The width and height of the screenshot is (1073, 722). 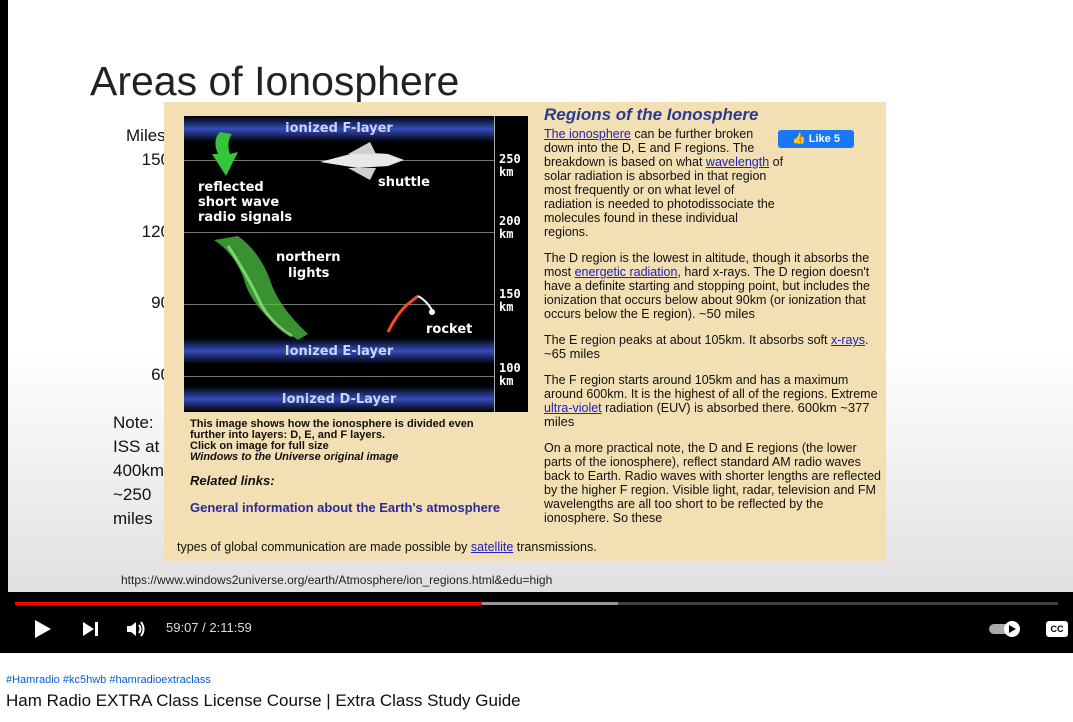 What do you see at coordinates (259, 446) in the screenshot?
I see `caption-line: Click on image for full size` at bounding box center [259, 446].